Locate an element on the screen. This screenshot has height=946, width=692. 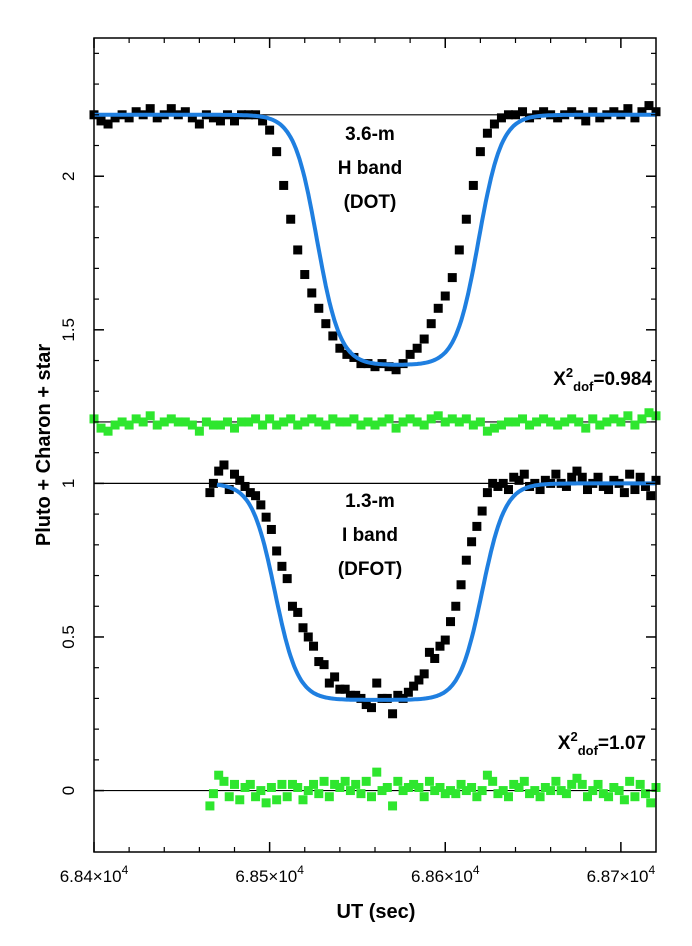
x-tick-exponent: 4 is located at coordinates (652, 870).